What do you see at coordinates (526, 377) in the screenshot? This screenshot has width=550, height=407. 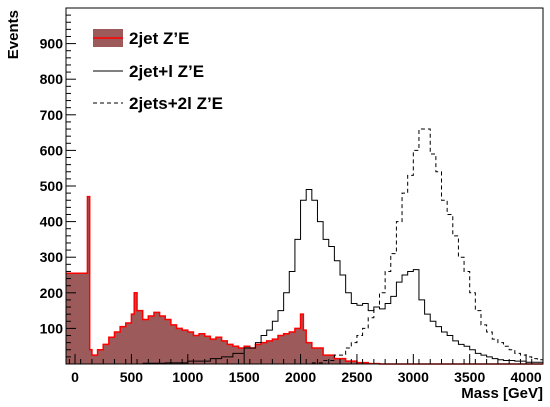 I see `x-tick-label: 4000` at bounding box center [526, 377].